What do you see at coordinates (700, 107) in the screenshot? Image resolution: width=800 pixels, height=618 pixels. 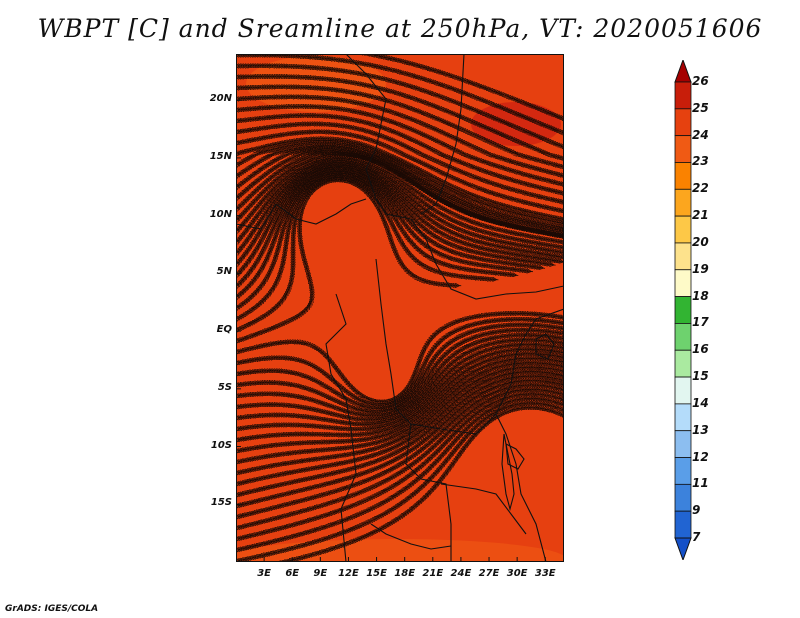 I see `colorbar-level-label: 25` at bounding box center [700, 107].